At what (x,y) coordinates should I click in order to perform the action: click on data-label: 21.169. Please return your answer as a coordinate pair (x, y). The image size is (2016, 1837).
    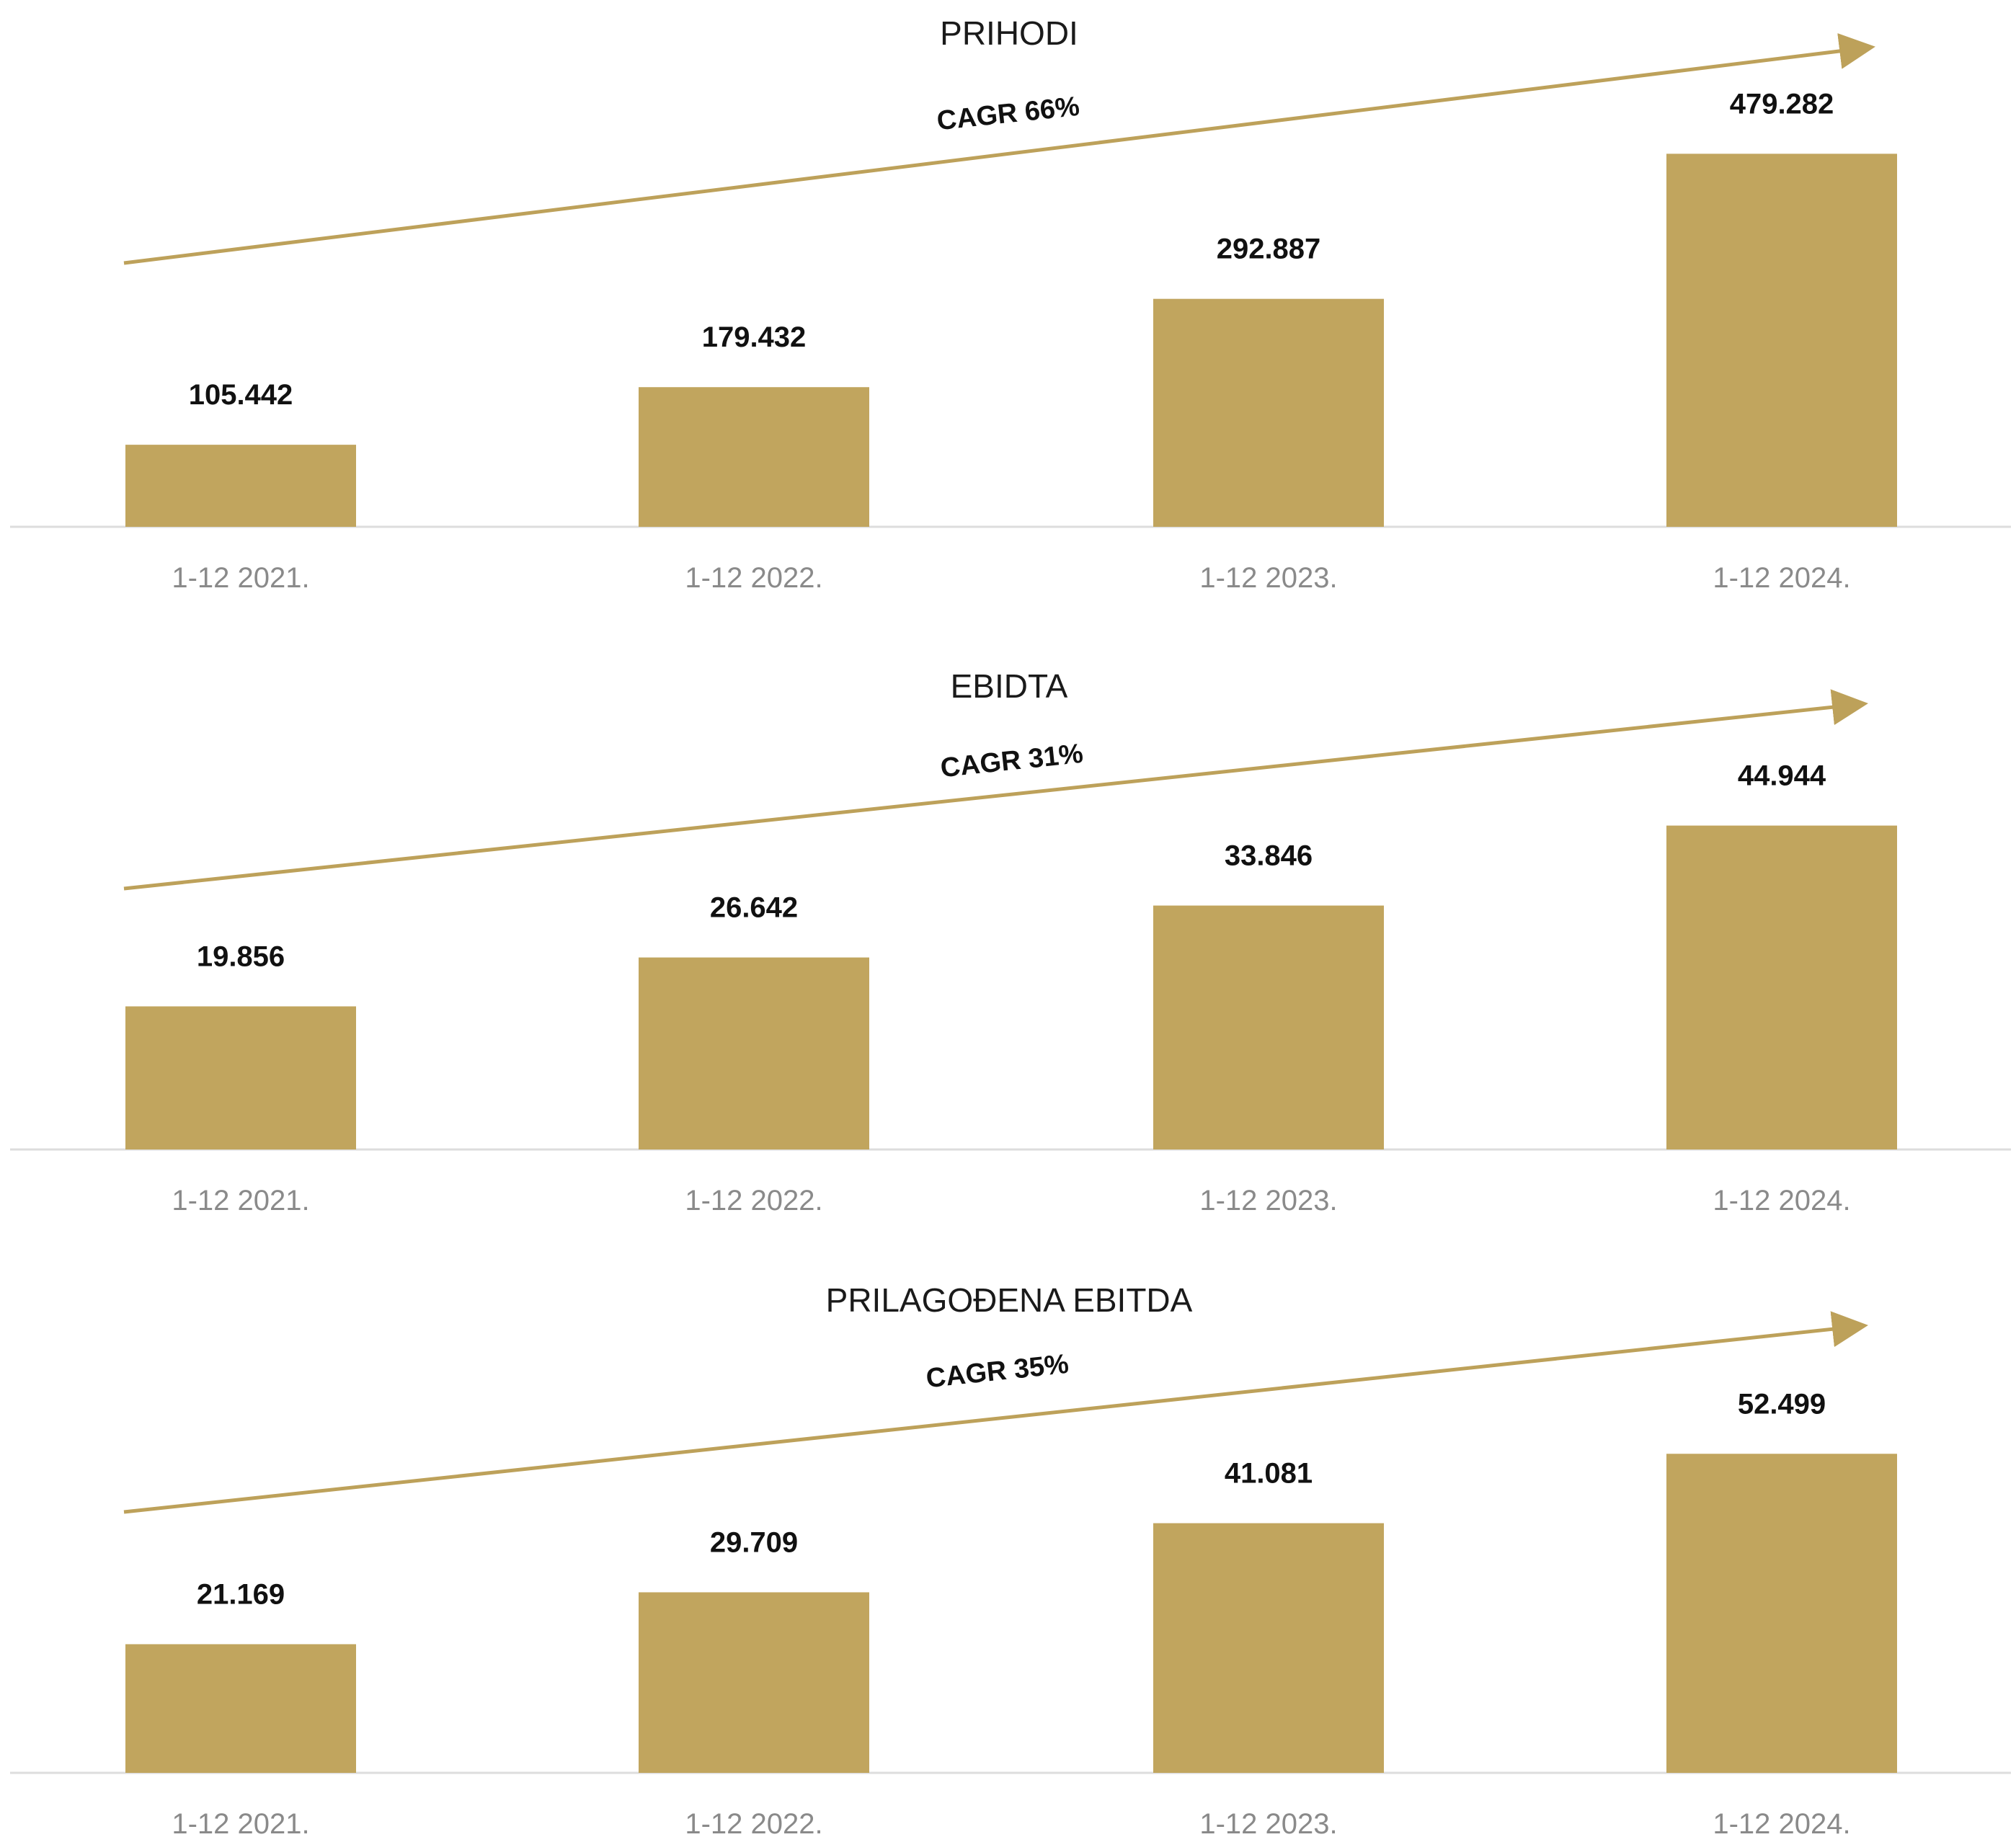
    Looking at the image, I should click on (241, 1594).